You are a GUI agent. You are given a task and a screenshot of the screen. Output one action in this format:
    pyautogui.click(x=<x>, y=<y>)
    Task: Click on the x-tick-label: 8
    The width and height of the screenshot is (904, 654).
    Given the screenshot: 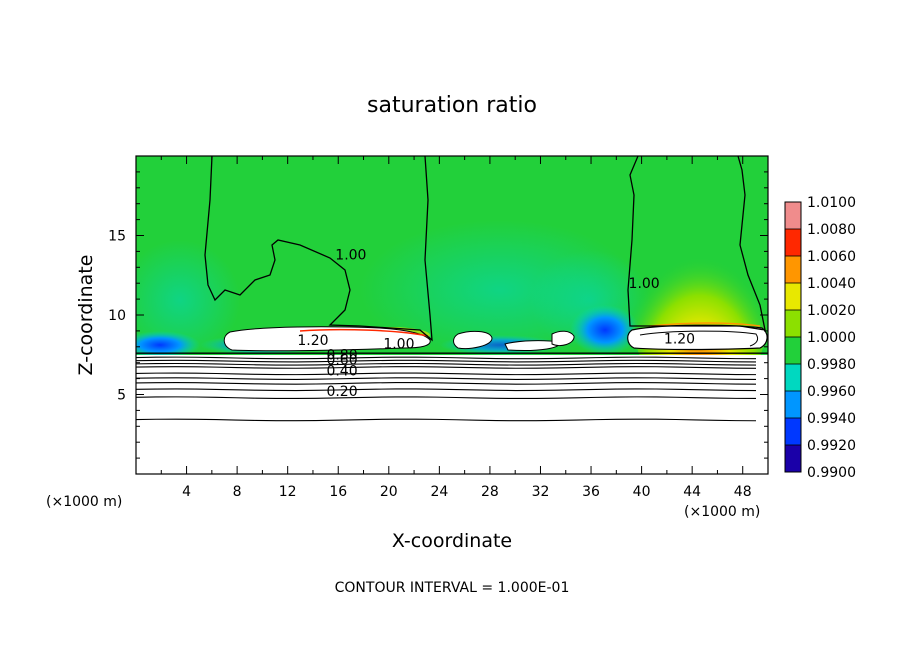 What is the action you would take?
    pyautogui.click(x=237, y=492)
    